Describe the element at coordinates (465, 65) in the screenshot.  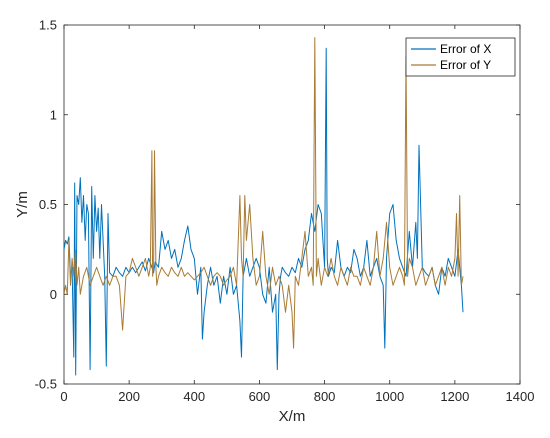
I see `legend-entry-2: Error of Y` at that location.